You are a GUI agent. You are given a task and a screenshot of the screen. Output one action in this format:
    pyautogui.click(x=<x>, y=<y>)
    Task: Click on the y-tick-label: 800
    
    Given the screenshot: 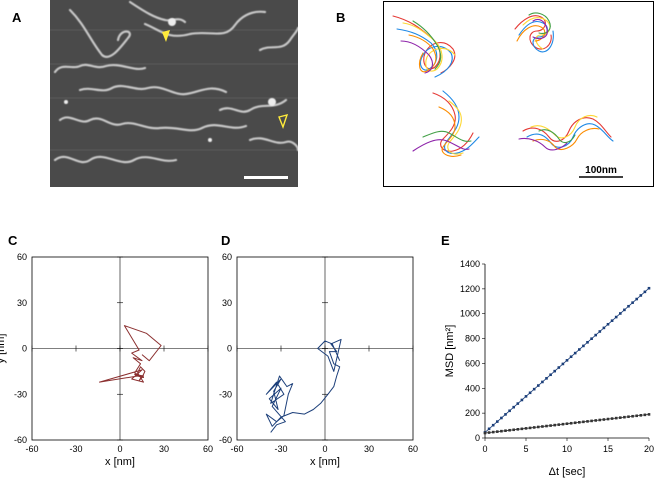 What is the action you would take?
    pyautogui.click(x=472, y=339)
    